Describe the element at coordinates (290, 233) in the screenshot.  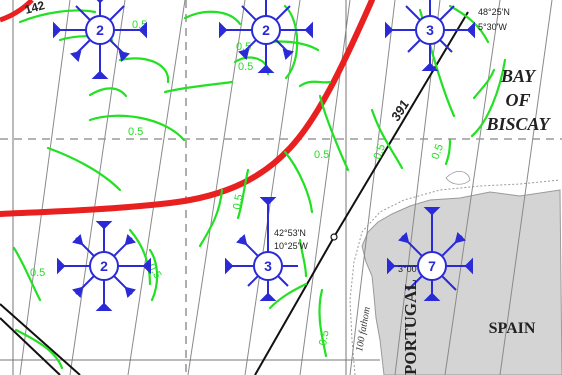
I see `coordinate-center-lat: 42°53'N` at that location.